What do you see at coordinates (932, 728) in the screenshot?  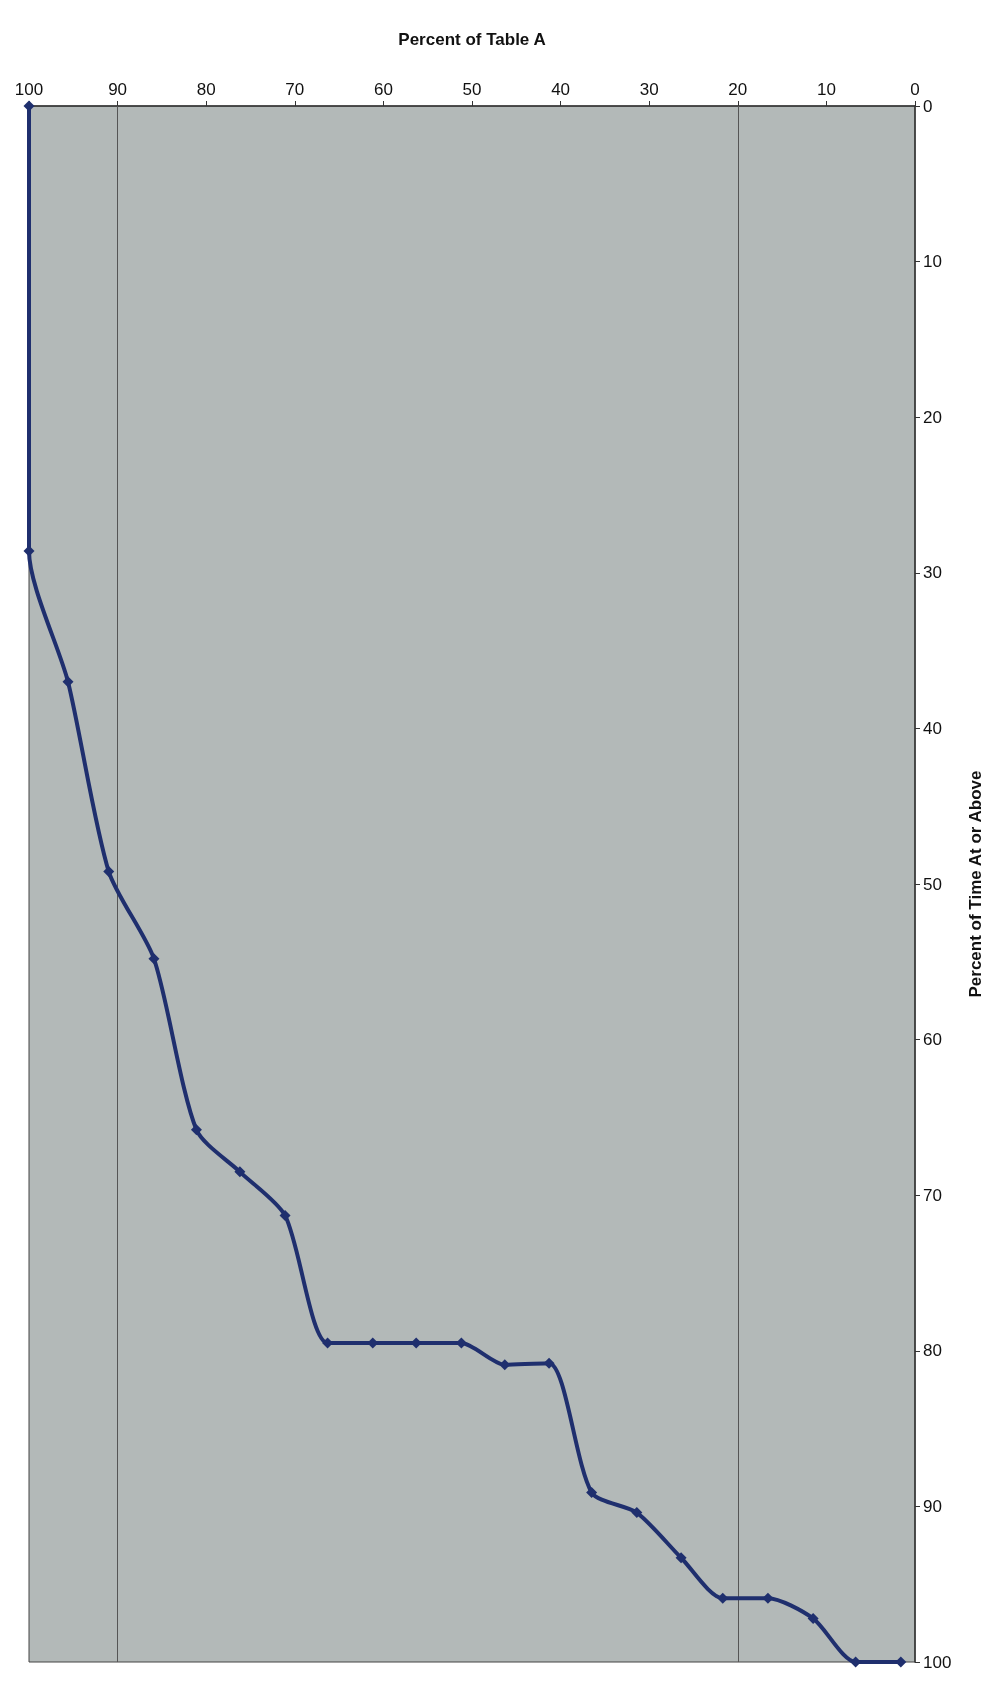 I see `y-tick-label: 40` at bounding box center [932, 728].